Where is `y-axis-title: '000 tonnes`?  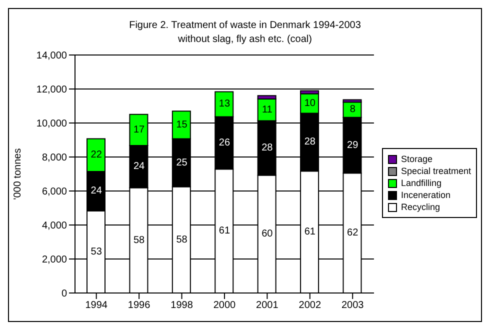
y-axis-title: '000 tonnes is located at coordinates (18, 174).